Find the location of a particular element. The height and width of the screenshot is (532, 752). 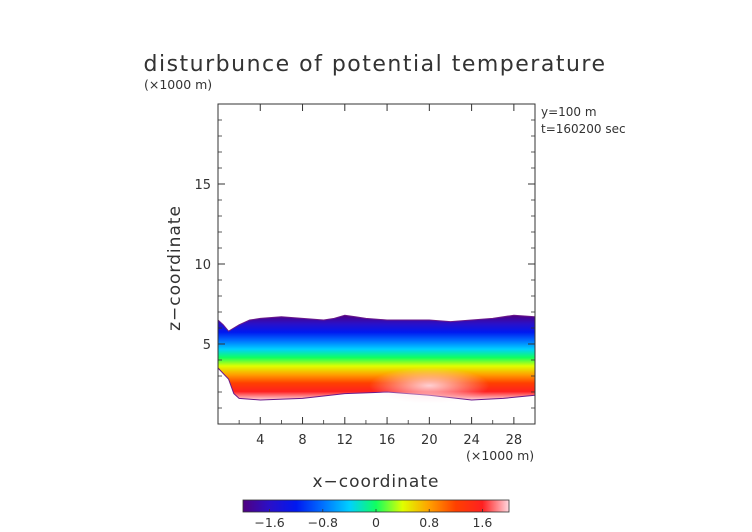

x-tick-label: 8 is located at coordinates (302, 440).